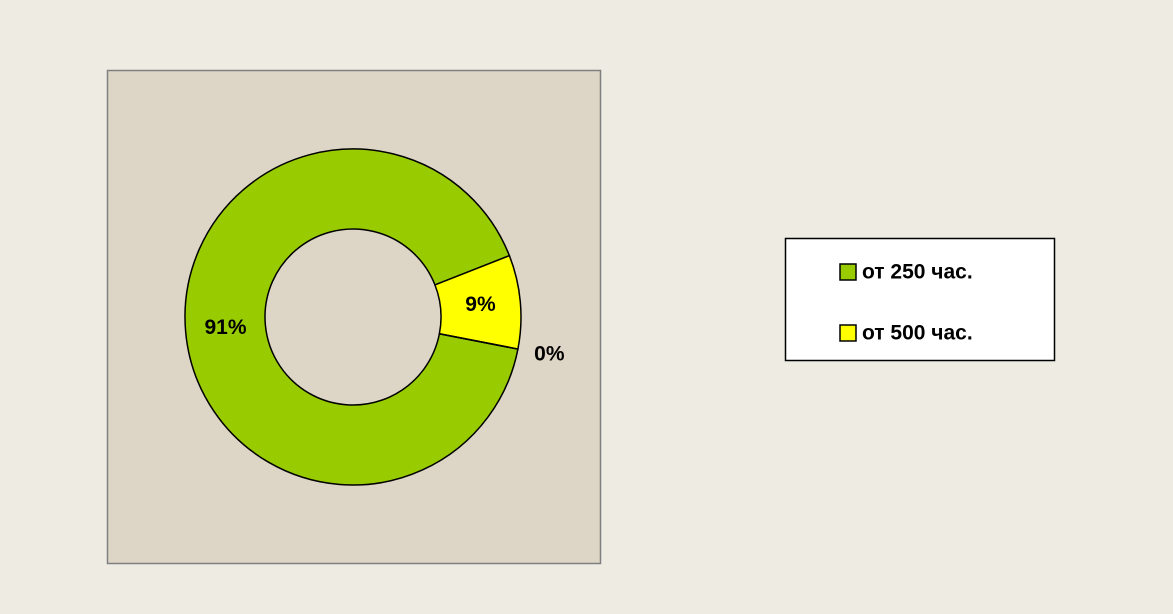 The image size is (1173, 614). Describe the element at coordinates (226, 327) in the screenshot. I see `data-label: 91%` at that location.